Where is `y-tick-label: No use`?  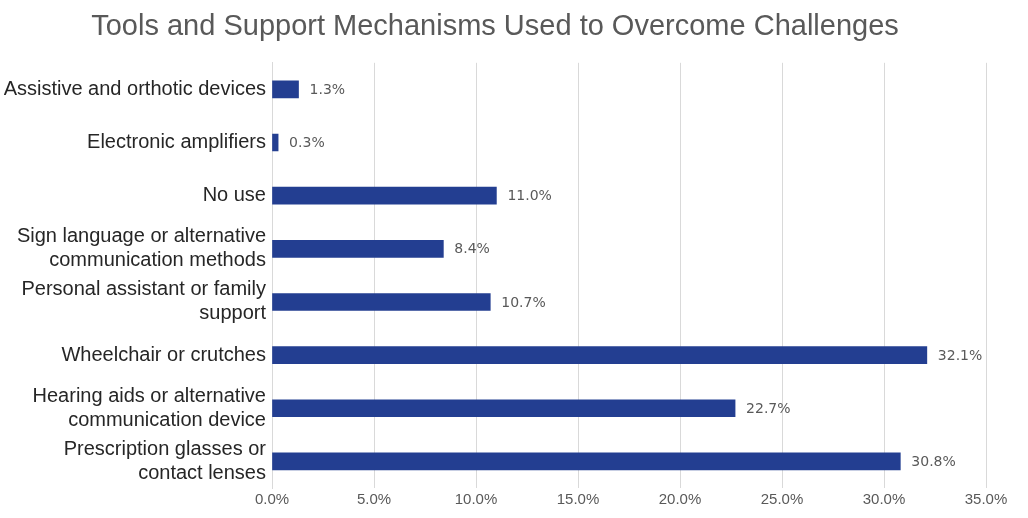 y-tick-label: No use is located at coordinates (234, 194).